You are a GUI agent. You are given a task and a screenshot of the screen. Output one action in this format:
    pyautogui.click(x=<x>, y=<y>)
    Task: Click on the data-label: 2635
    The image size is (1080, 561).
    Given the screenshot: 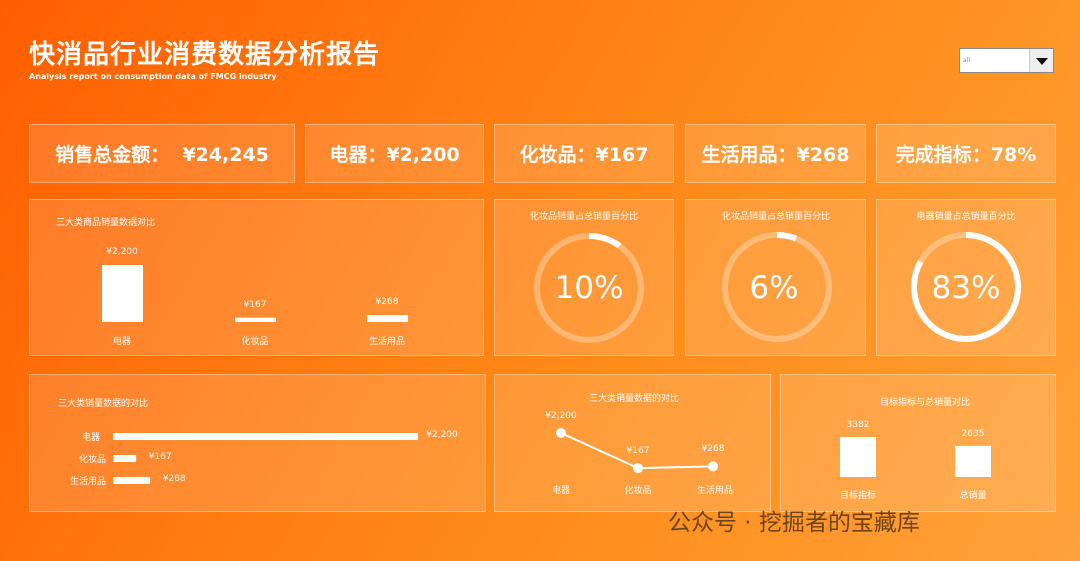 What is the action you would take?
    pyautogui.click(x=973, y=433)
    